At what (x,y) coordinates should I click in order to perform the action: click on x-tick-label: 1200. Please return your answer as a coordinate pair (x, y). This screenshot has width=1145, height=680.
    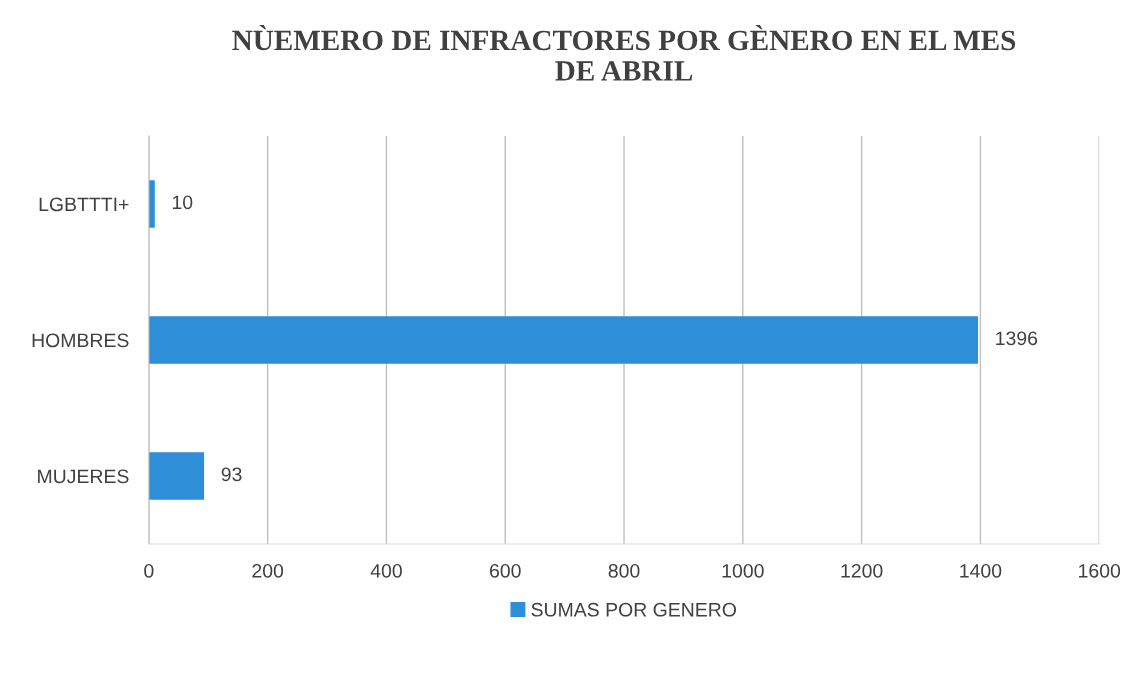
    Looking at the image, I should click on (862, 570).